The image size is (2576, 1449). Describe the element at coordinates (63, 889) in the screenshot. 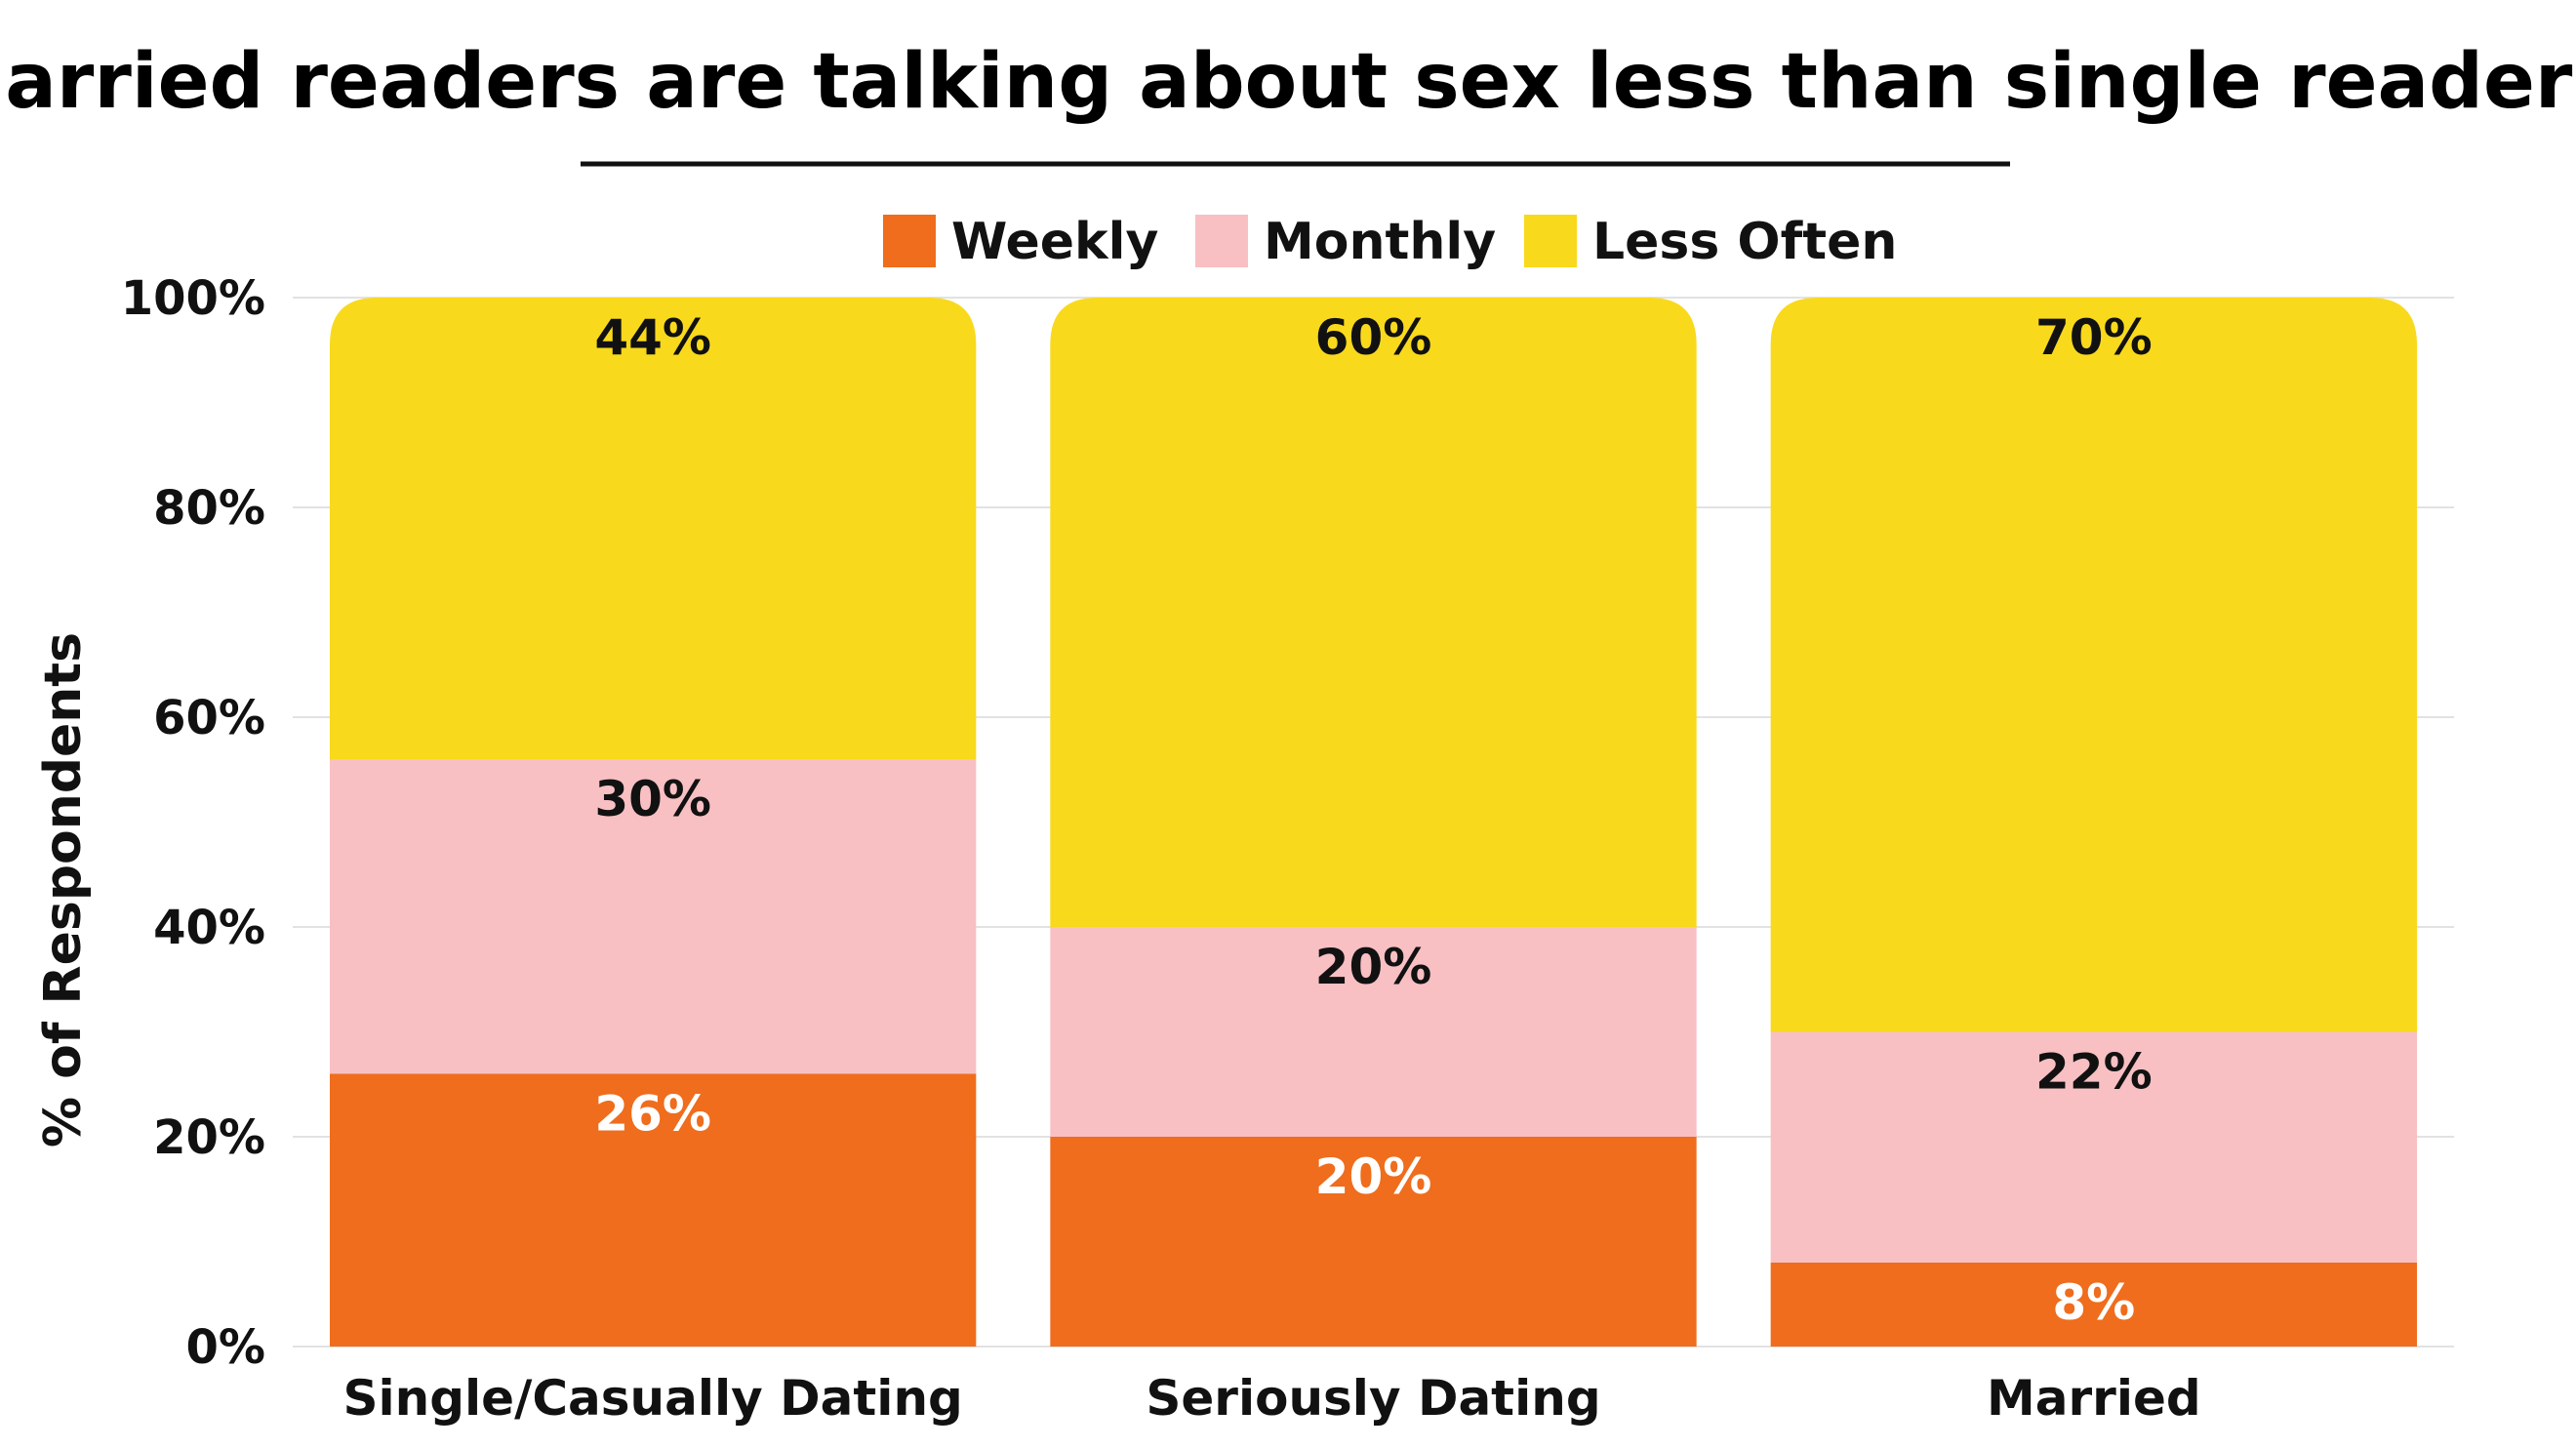

I see `y-axis-label: % of Respondents` at that location.